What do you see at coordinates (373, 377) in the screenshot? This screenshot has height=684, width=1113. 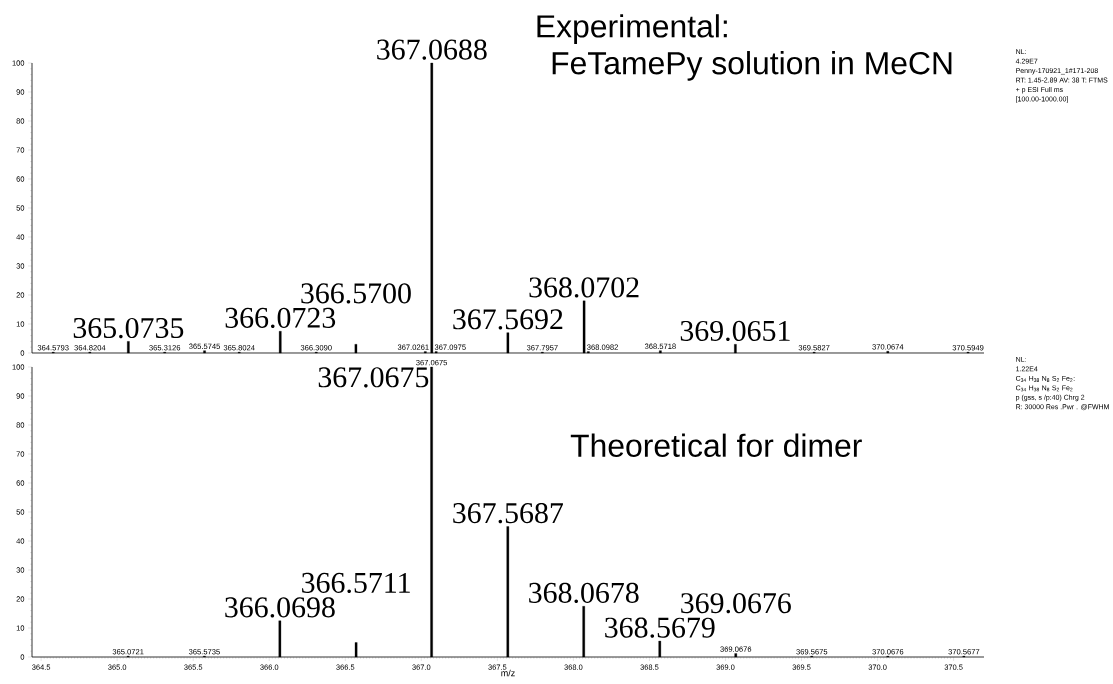 I see `annotation: 367.0675` at bounding box center [373, 377].